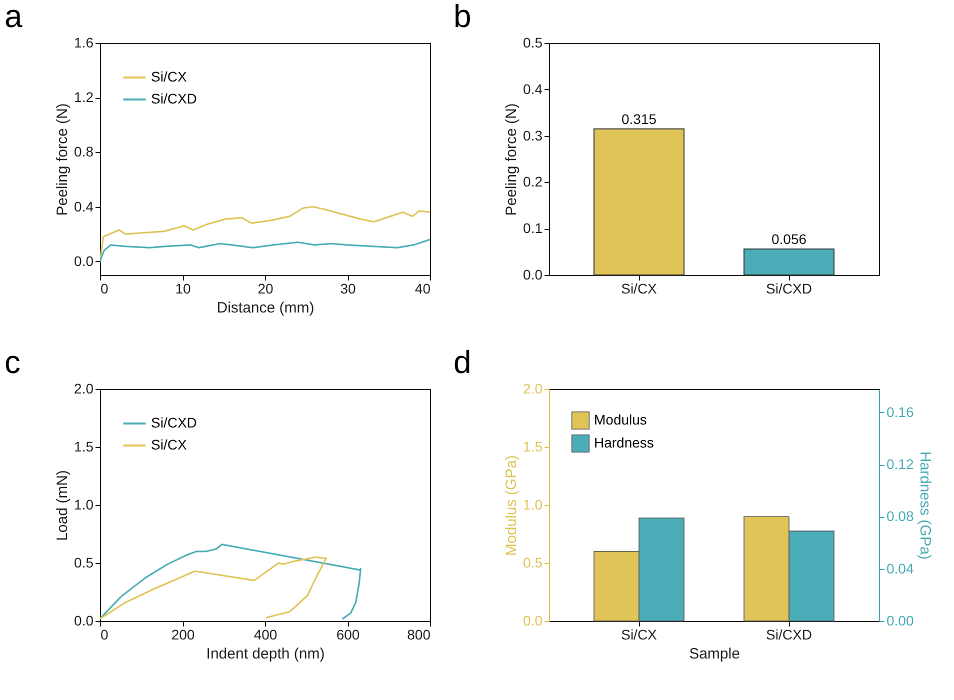 This screenshot has width=954, height=700. I want to click on y2-tick-label: 0.08, so click(900, 516).